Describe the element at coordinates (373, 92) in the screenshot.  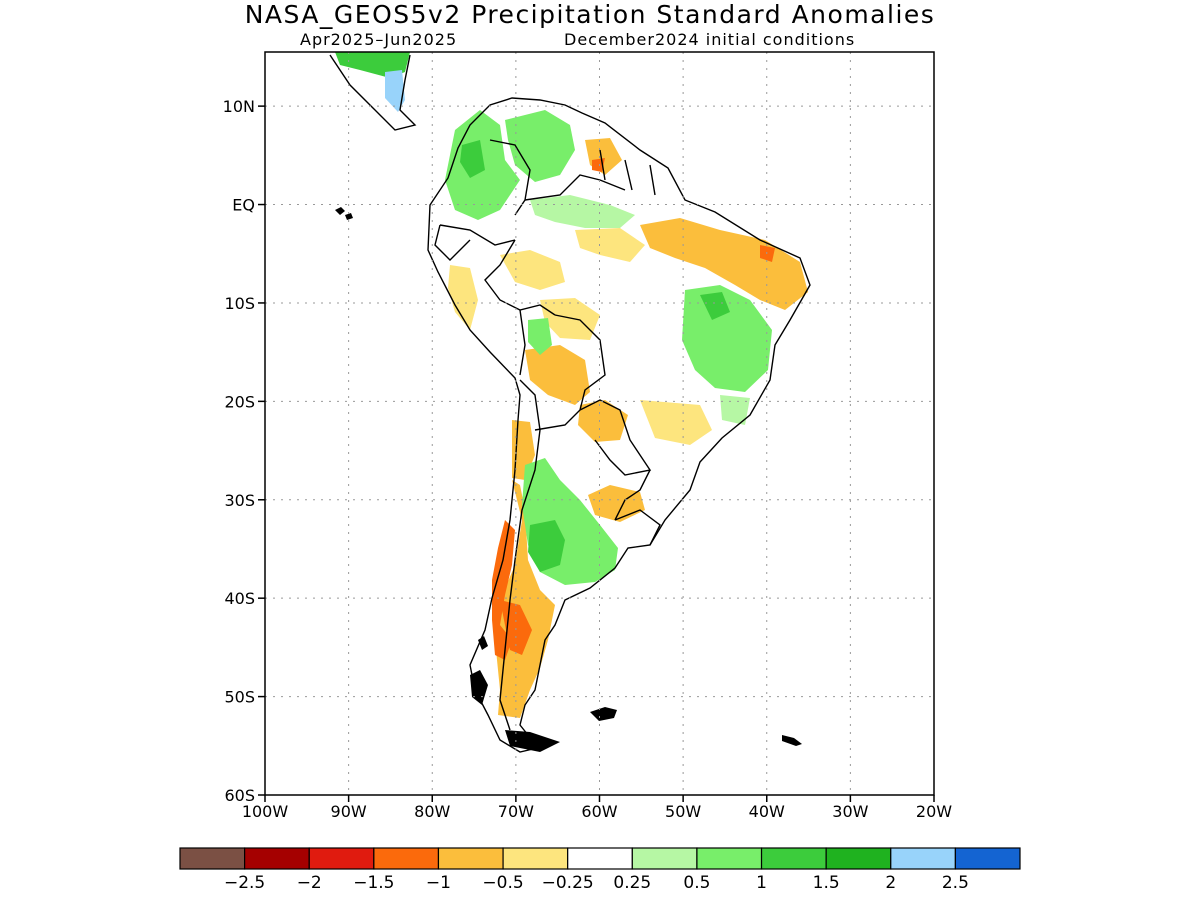
I see `central-america-coastline` at that location.